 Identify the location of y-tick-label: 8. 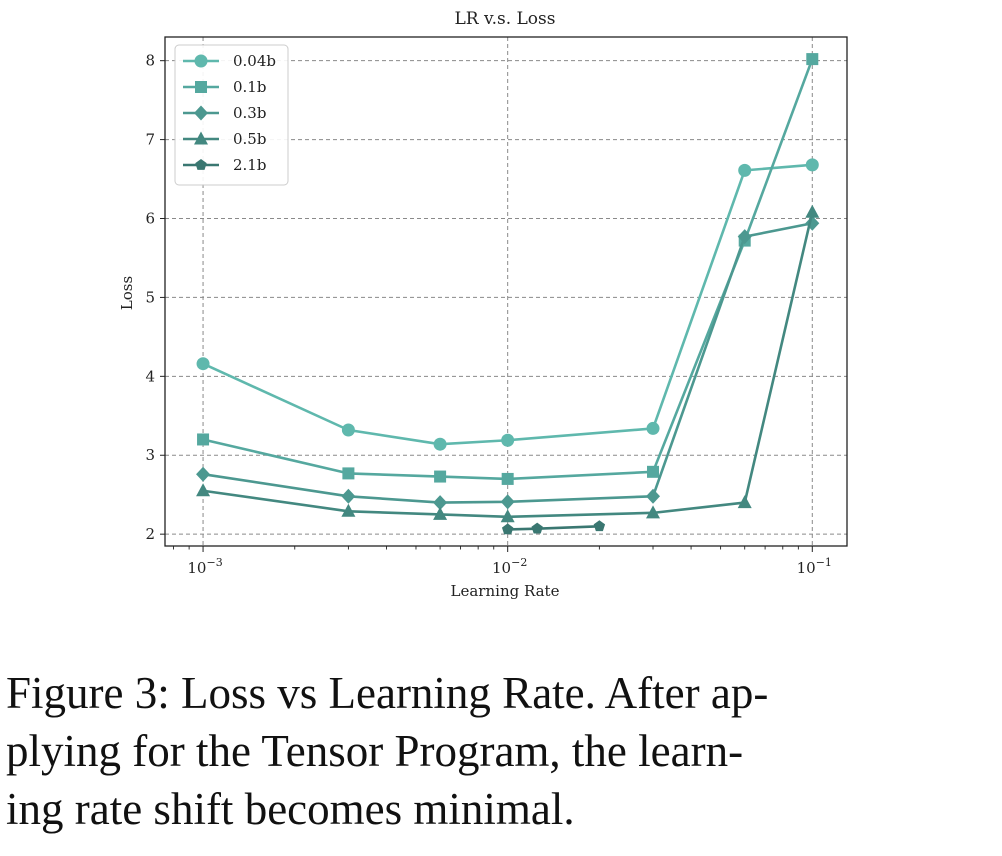
(150, 61).